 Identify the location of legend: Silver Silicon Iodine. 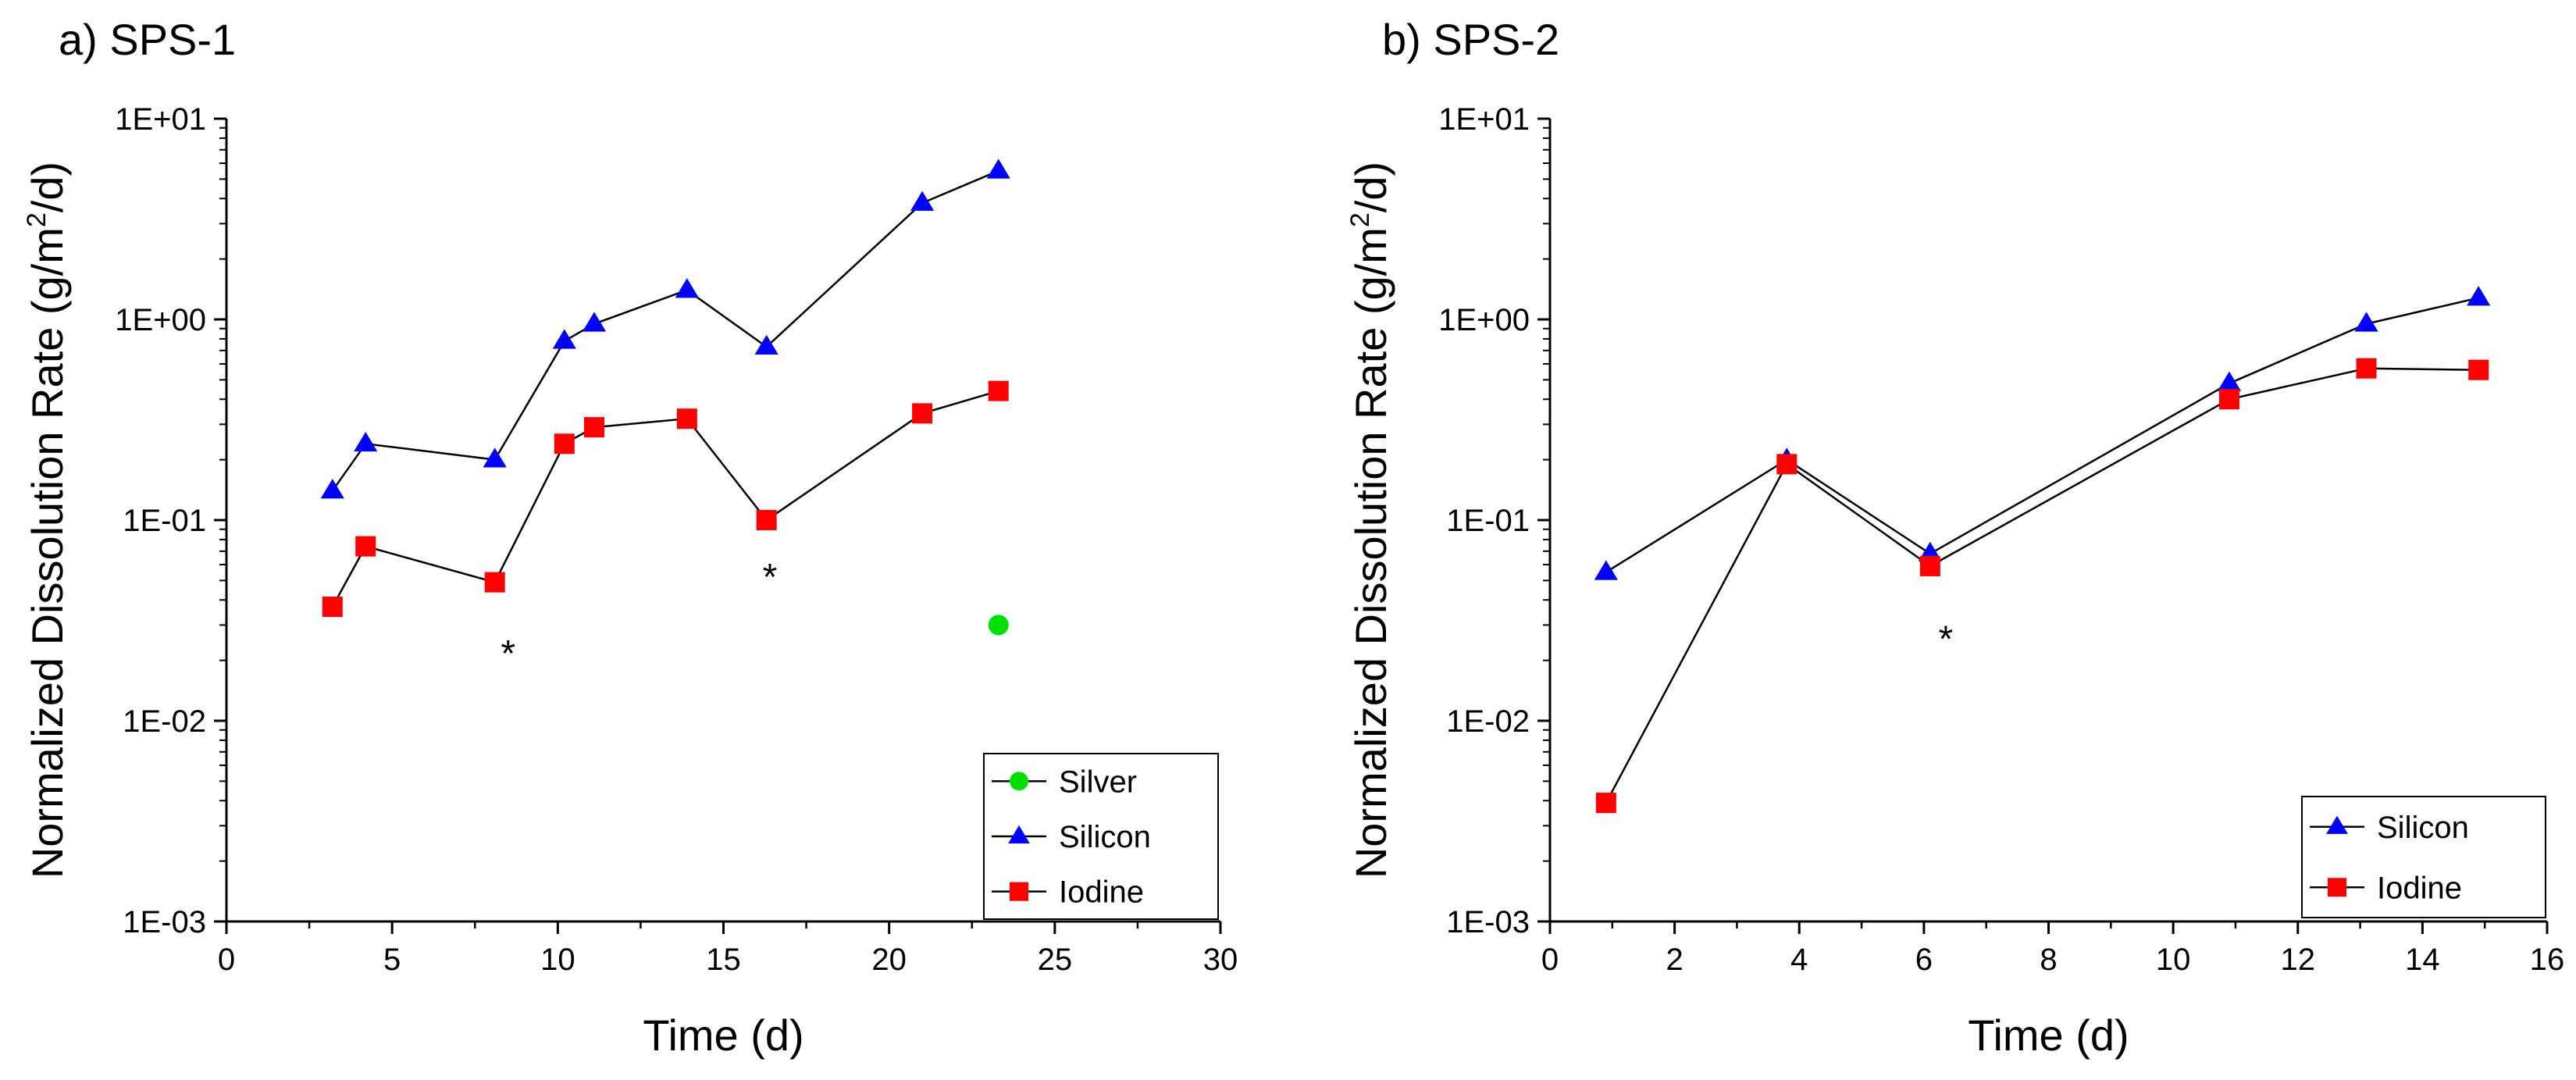
(1101, 836).